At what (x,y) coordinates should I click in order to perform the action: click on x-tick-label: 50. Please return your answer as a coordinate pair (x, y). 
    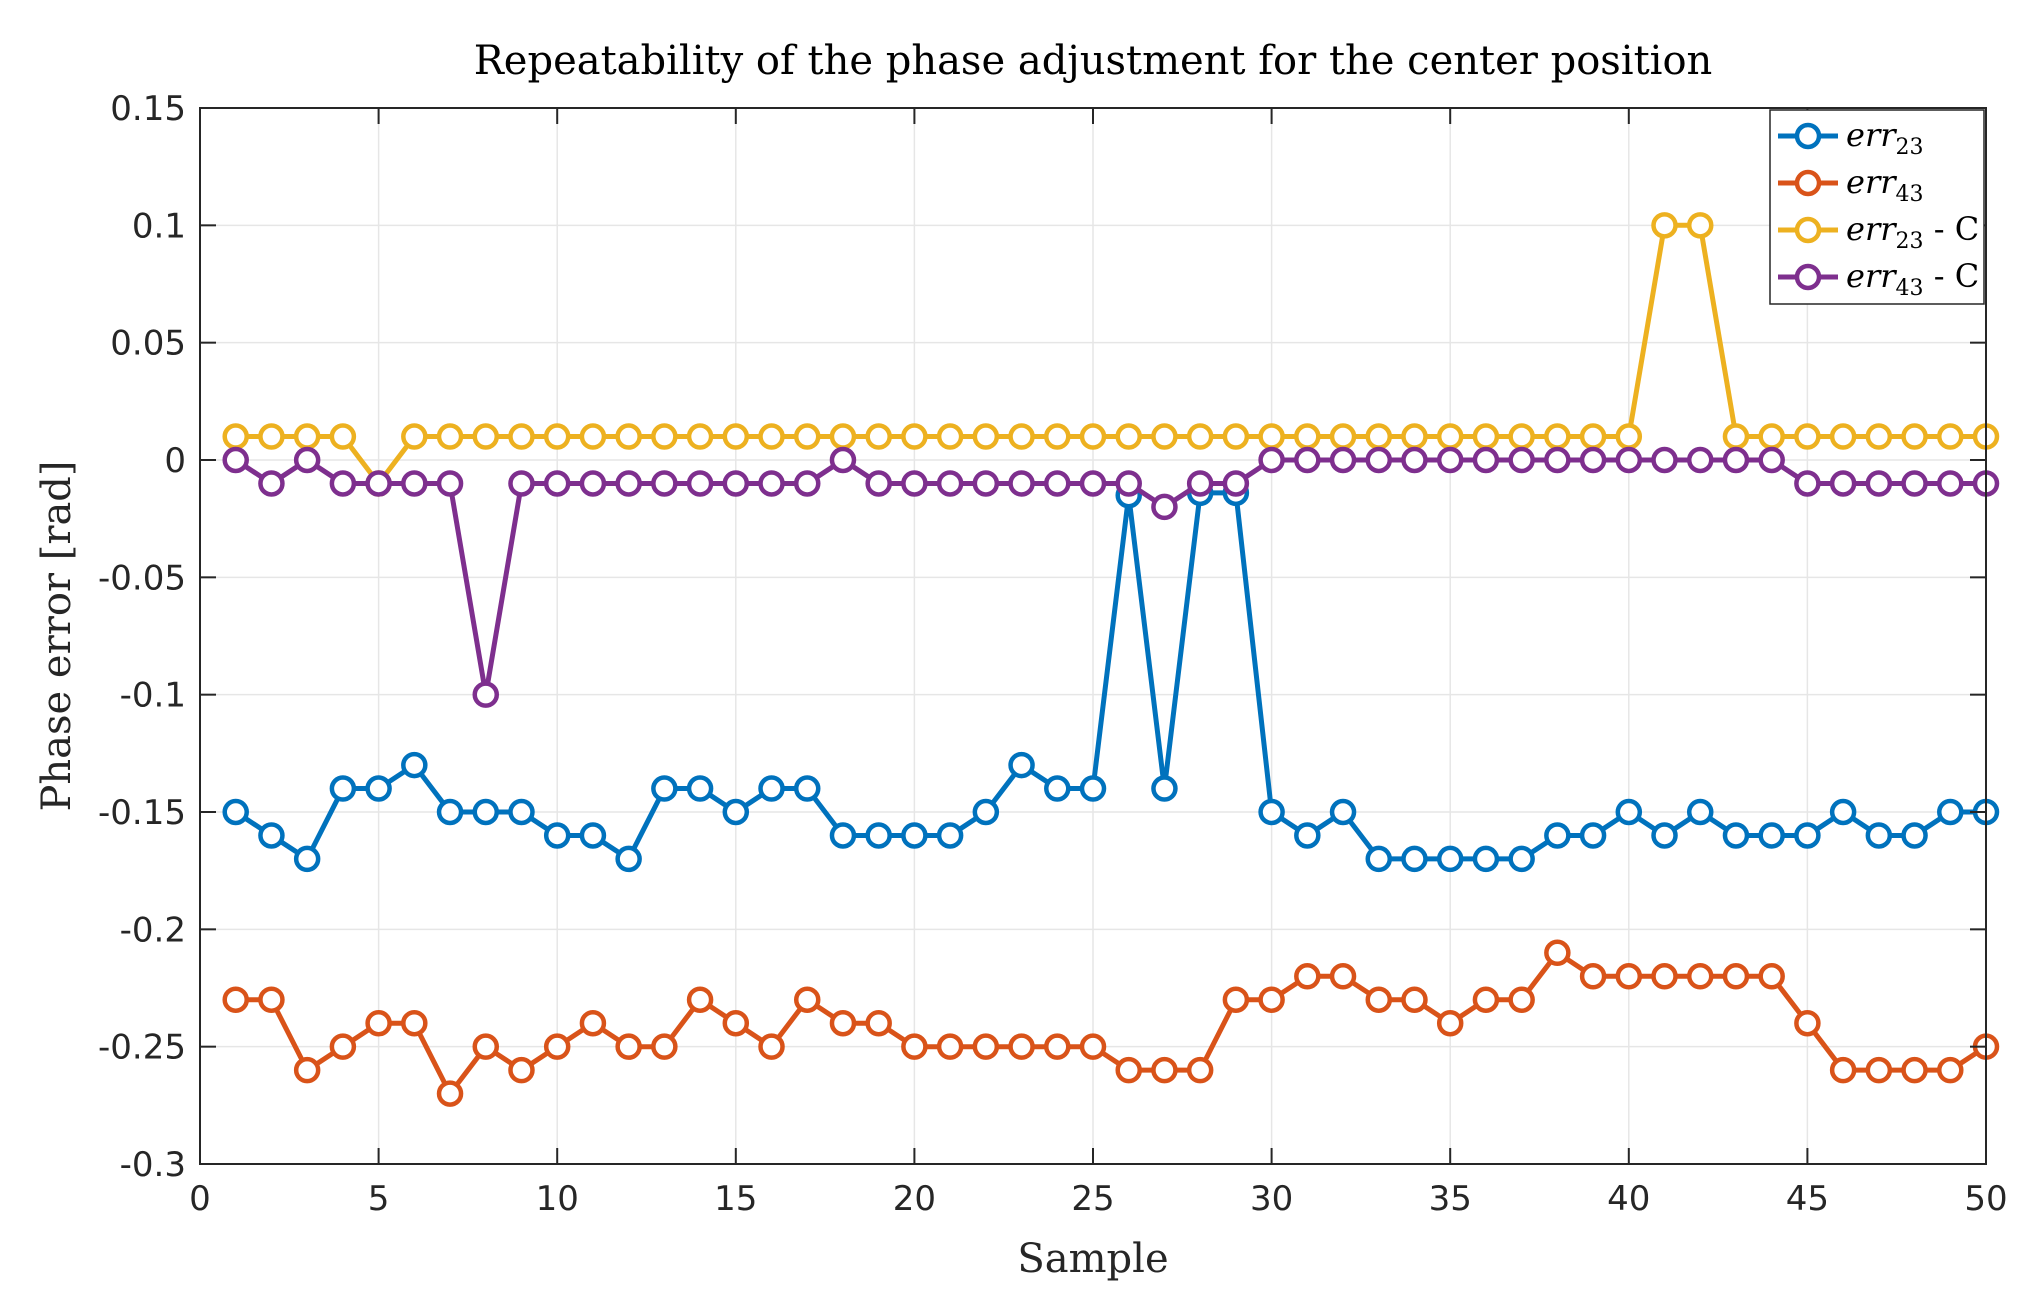
    Looking at the image, I should click on (1985, 1199).